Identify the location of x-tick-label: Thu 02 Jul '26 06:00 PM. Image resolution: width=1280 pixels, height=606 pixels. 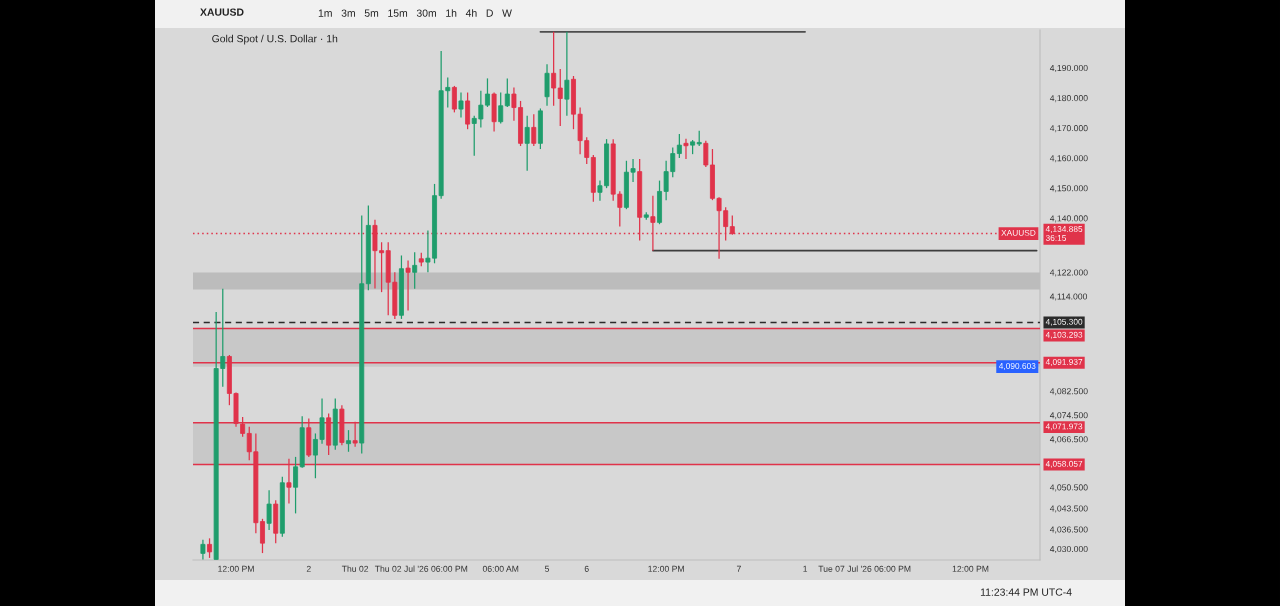
(421, 568).